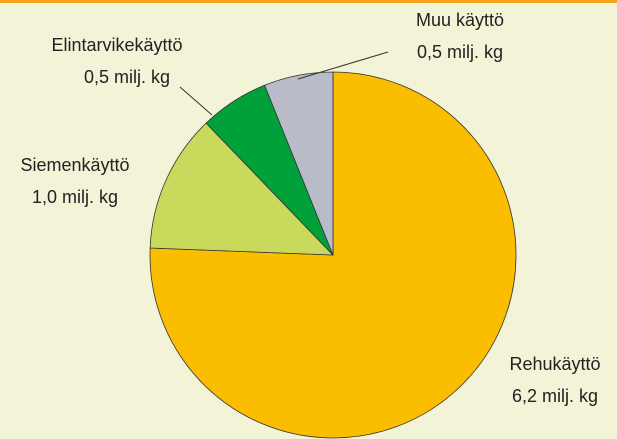  What do you see at coordinates (460, 20) in the screenshot?
I see `slice-label: Muu käyttö` at bounding box center [460, 20].